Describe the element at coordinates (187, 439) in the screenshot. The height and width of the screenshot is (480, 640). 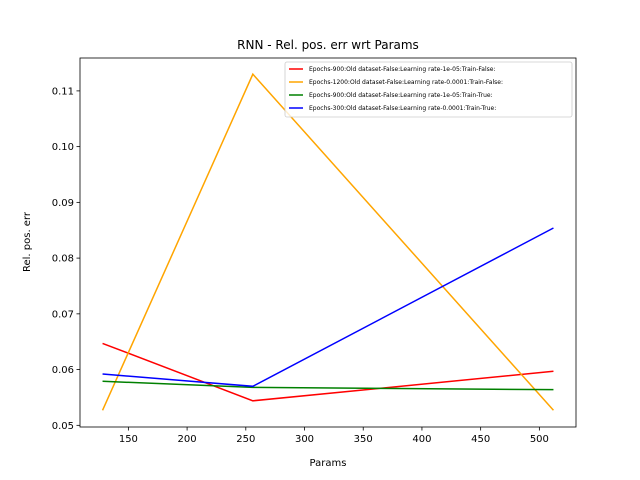
I see `x-tick-label: 200` at that location.